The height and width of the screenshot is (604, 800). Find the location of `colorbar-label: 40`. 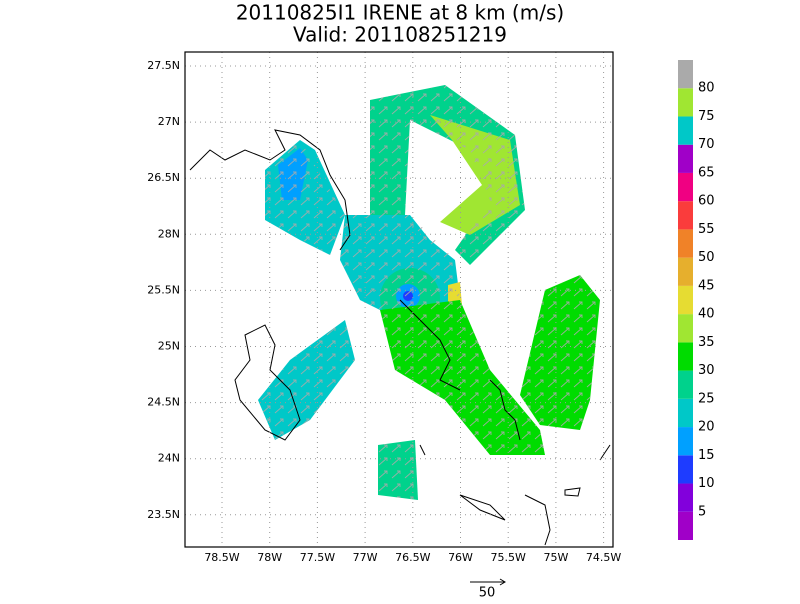

colorbar-label: 40 is located at coordinates (706, 314).